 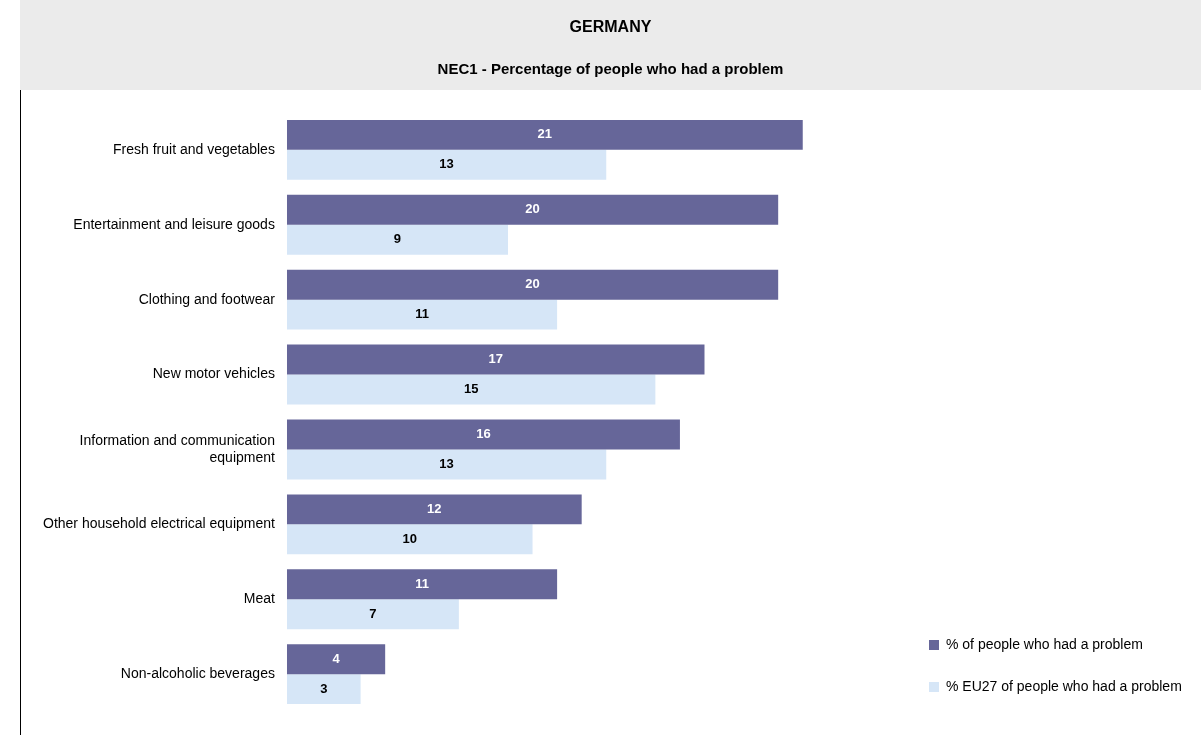 I want to click on data-label: 16, so click(x=483, y=434).